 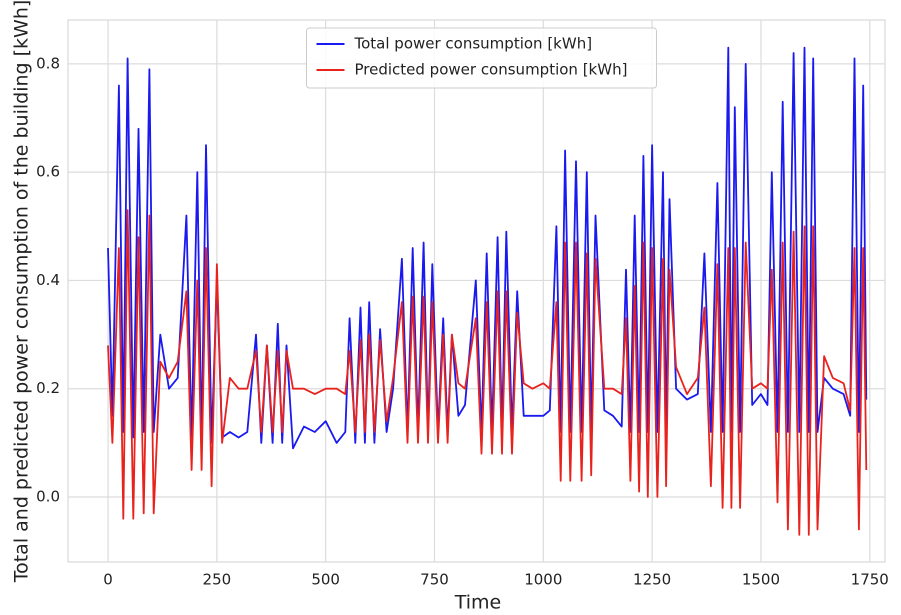 What do you see at coordinates (543, 580) in the screenshot?
I see `x-tick-label: 1000` at bounding box center [543, 580].